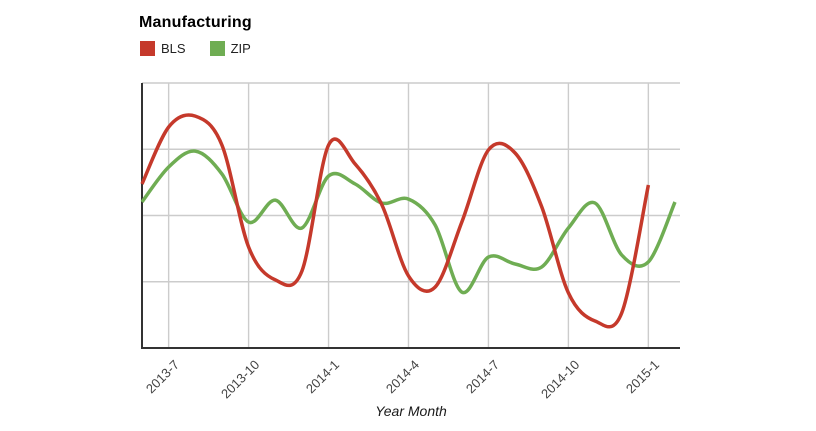  What do you see at coordinates (173, 48) in the screenshot?
I see `bls-legend-label: BLS` at bounding box center [173, 48].